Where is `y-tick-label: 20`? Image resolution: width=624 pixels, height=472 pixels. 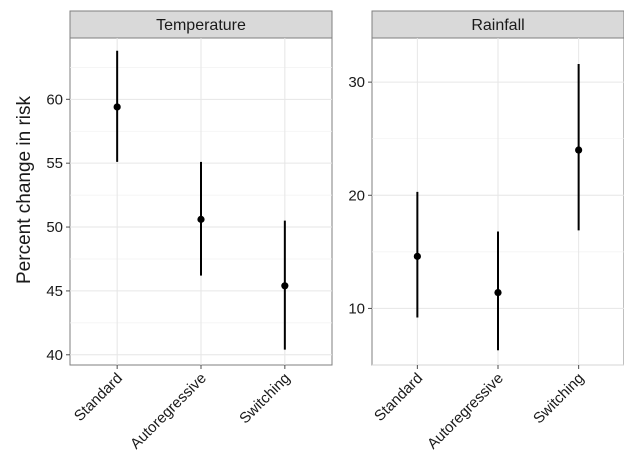 y-tick-label: 20 is located at coordinates (356, 195).